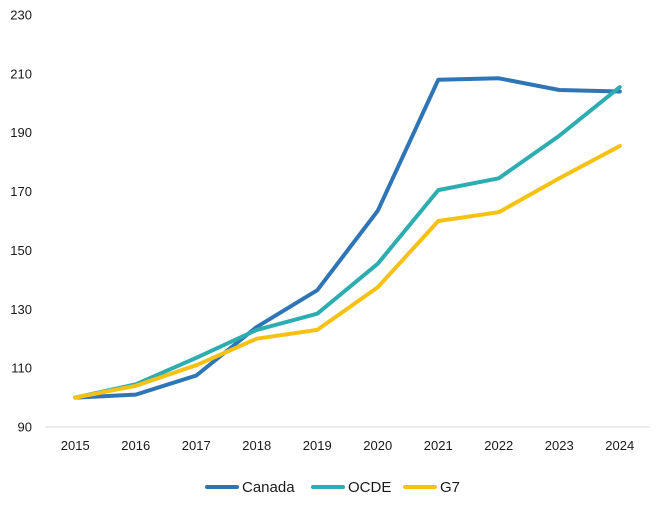 The width and height of the screenshot is (672, 508). What do you see at coordinates (431, 487) in the screenshot?
I see `legend-item-g7: G7` at bounding box center [431, 487].